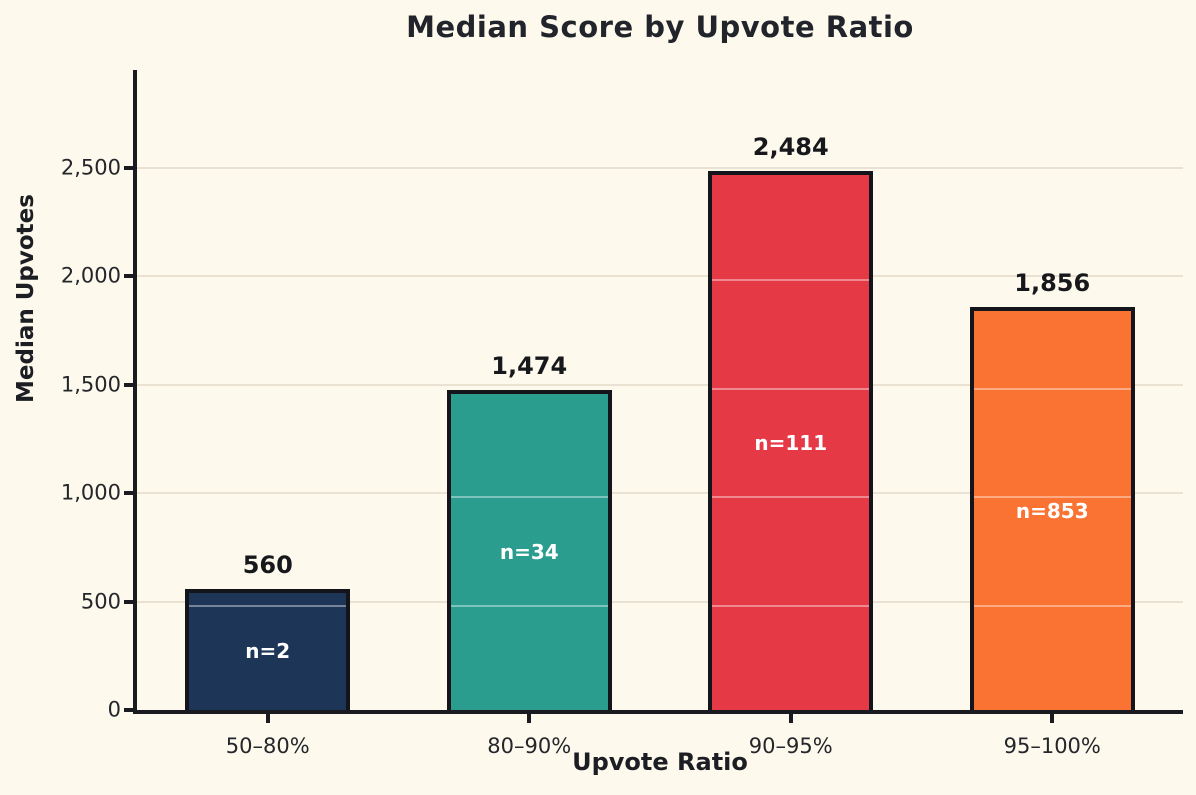  What do you see at coordinates (26, 298) in the screenshot?
I see `y-axis-label: Median Upvotes` at bounding box center [26, 298].